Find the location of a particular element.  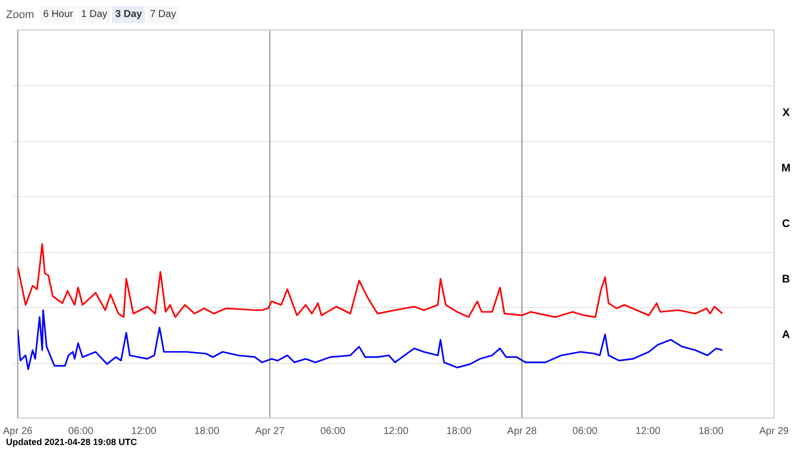

text: C is located at coordinates (786, 224).